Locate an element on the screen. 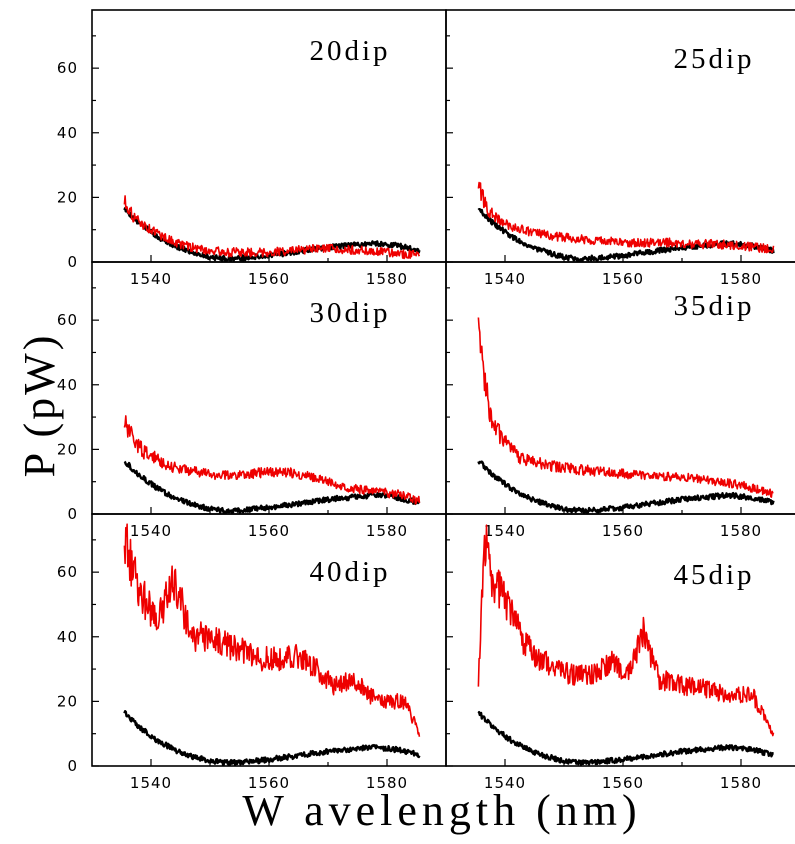 The width and height of the screenshot is (795, 844). panel-label: 40dip is located at coordinates (349, 572).